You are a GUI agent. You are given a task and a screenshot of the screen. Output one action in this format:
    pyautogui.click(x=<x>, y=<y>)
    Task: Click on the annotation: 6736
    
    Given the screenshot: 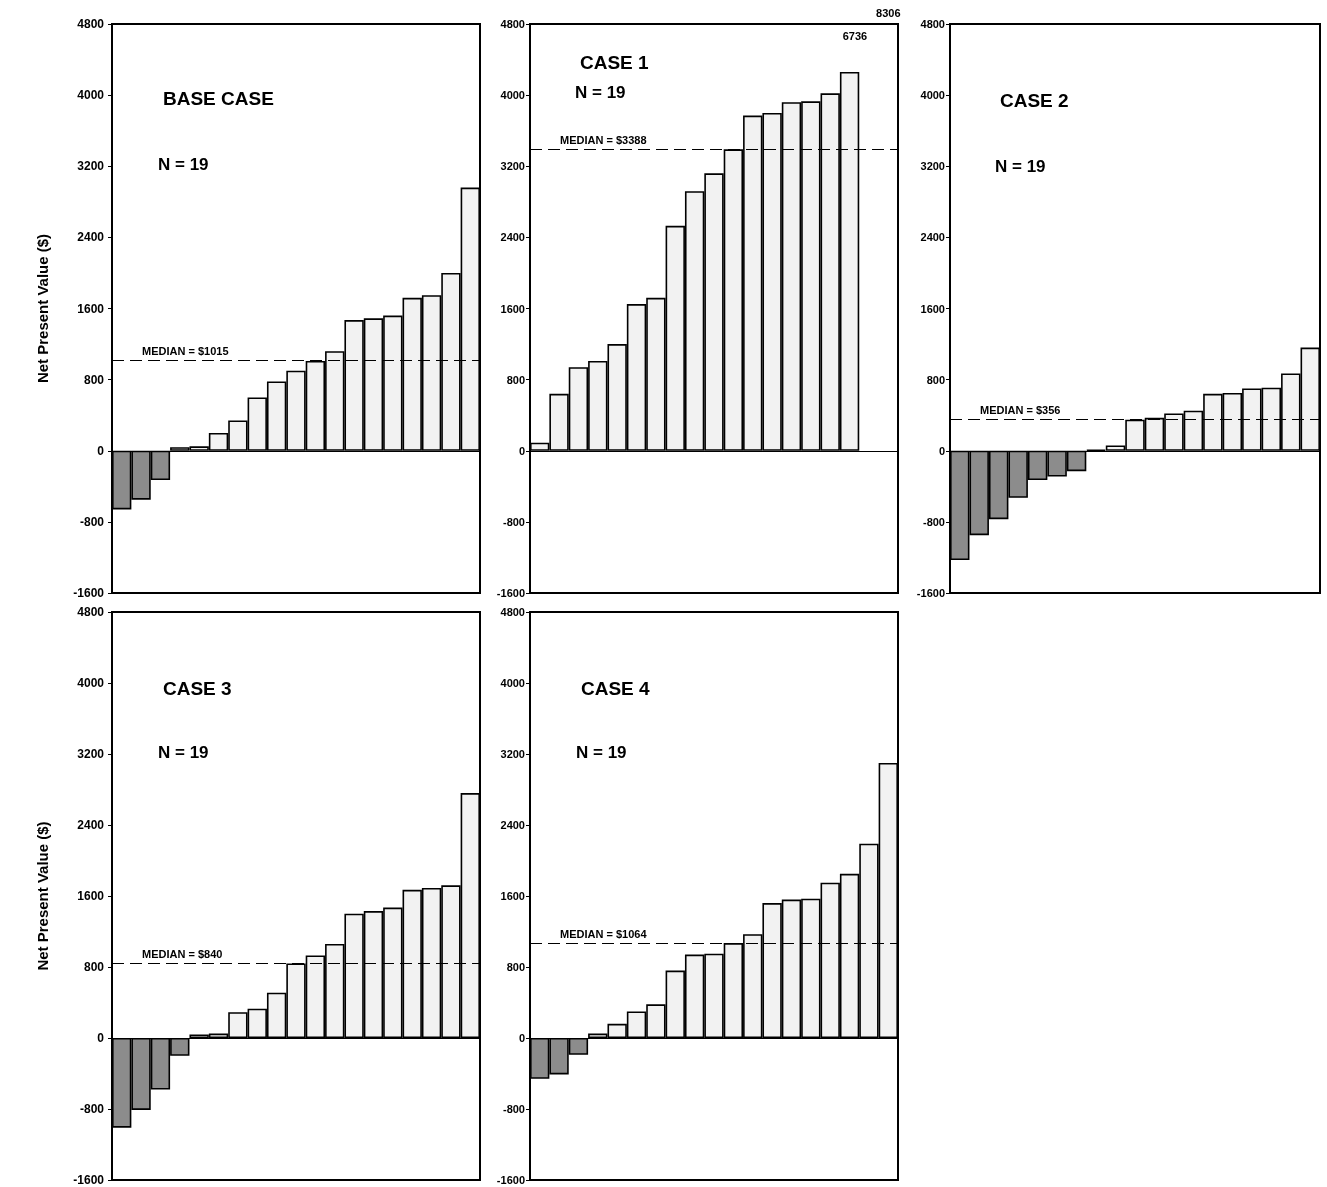 What is the action you would take?
    pyautogui.click(x=855, y=36)
    